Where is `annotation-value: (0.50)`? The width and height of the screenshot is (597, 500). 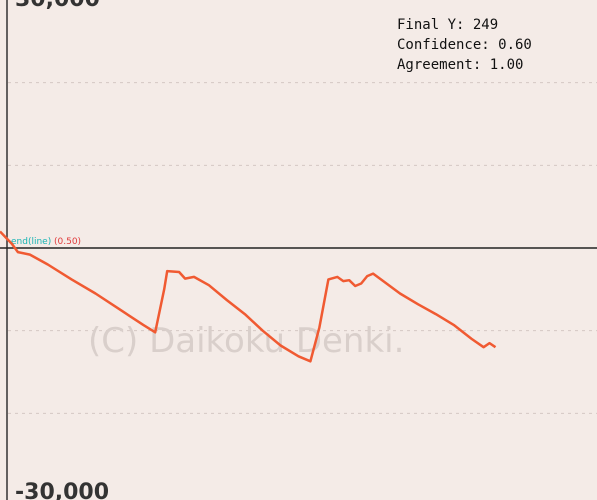 annotation-value: (0.50) is located at coordinates (67, 242).